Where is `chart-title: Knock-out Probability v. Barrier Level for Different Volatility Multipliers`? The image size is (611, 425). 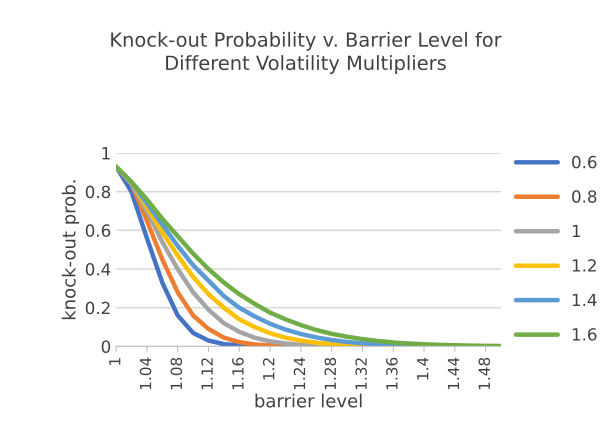
chart-title: Knock-out Probability v. Barrier Level for Different Volatility Multipliers is located at coordinates (306, 53).